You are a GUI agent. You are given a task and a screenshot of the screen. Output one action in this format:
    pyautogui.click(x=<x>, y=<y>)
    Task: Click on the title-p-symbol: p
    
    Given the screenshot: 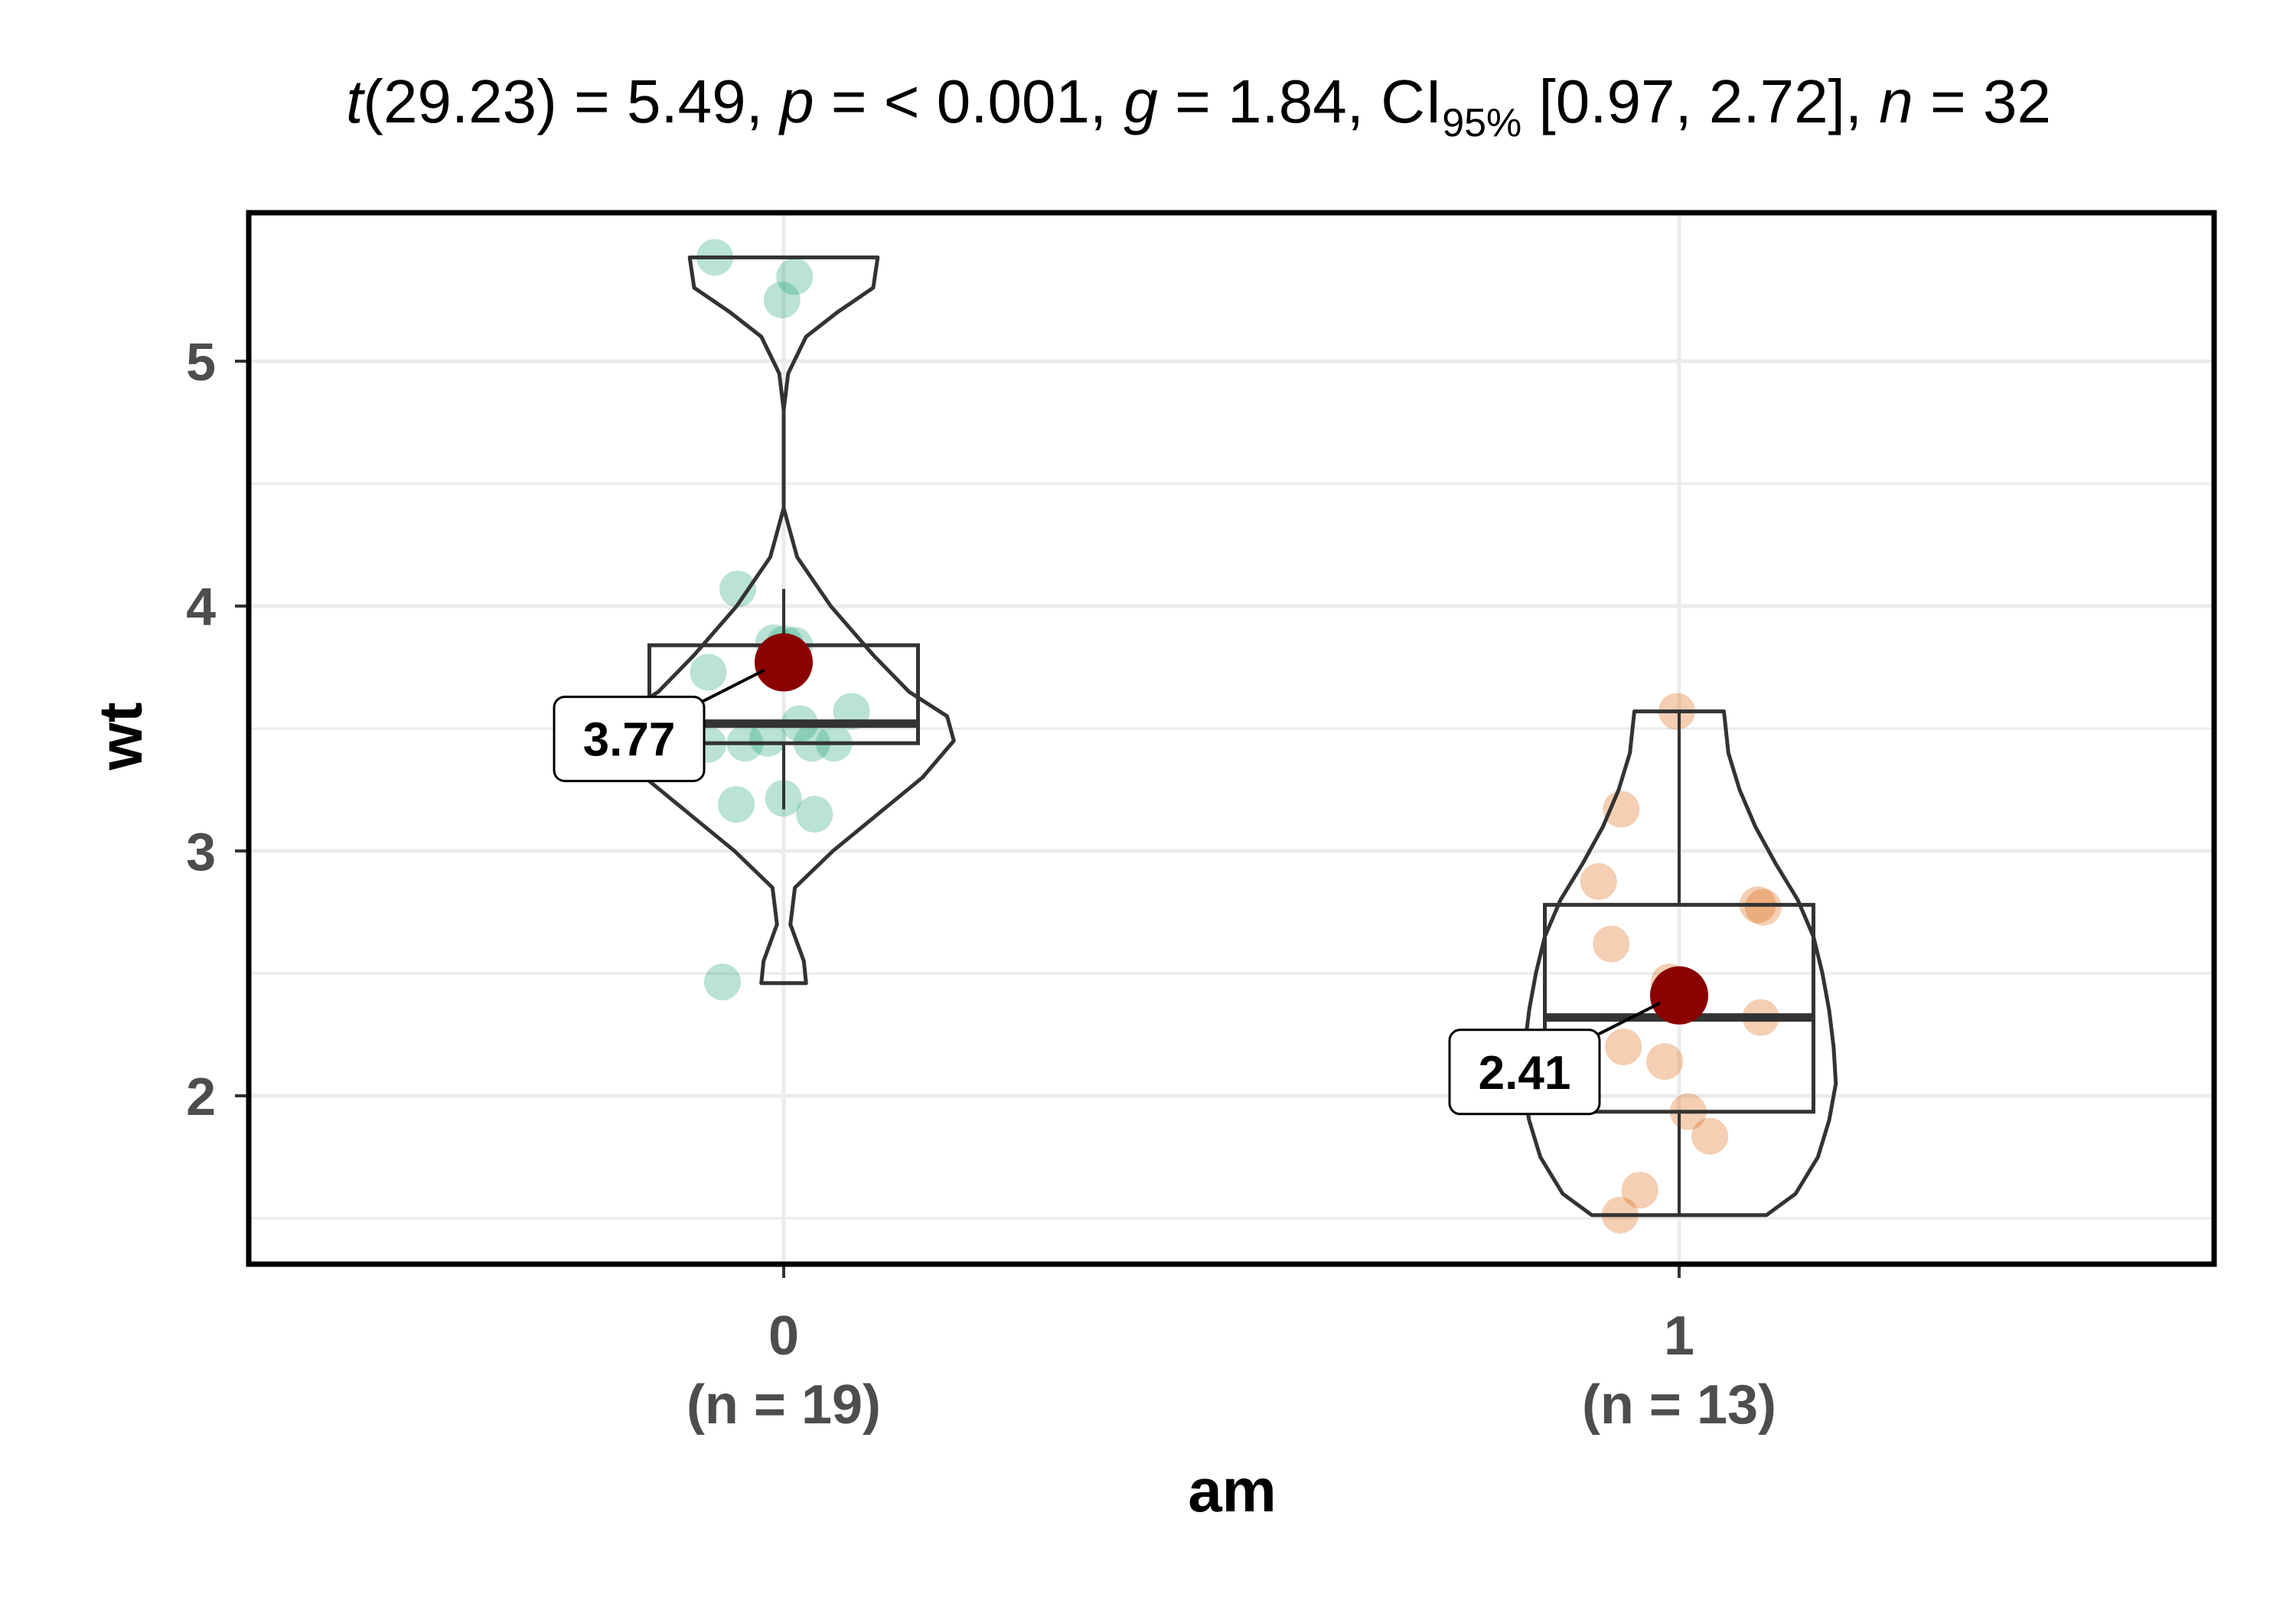 What is the action you would take?
    pyautogui.click(x=796, y=101)
    